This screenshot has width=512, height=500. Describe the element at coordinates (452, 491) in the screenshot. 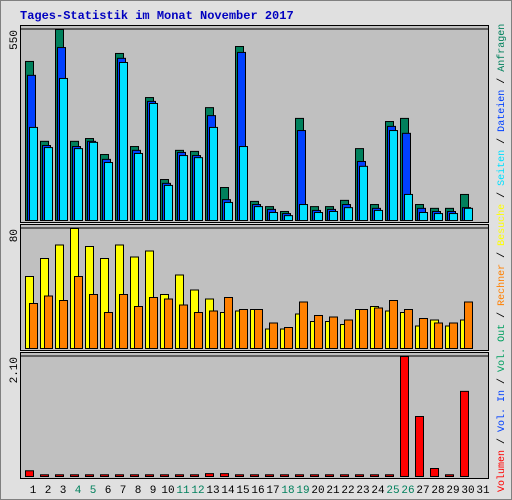

I see `x-tick-label: 29` at that location.